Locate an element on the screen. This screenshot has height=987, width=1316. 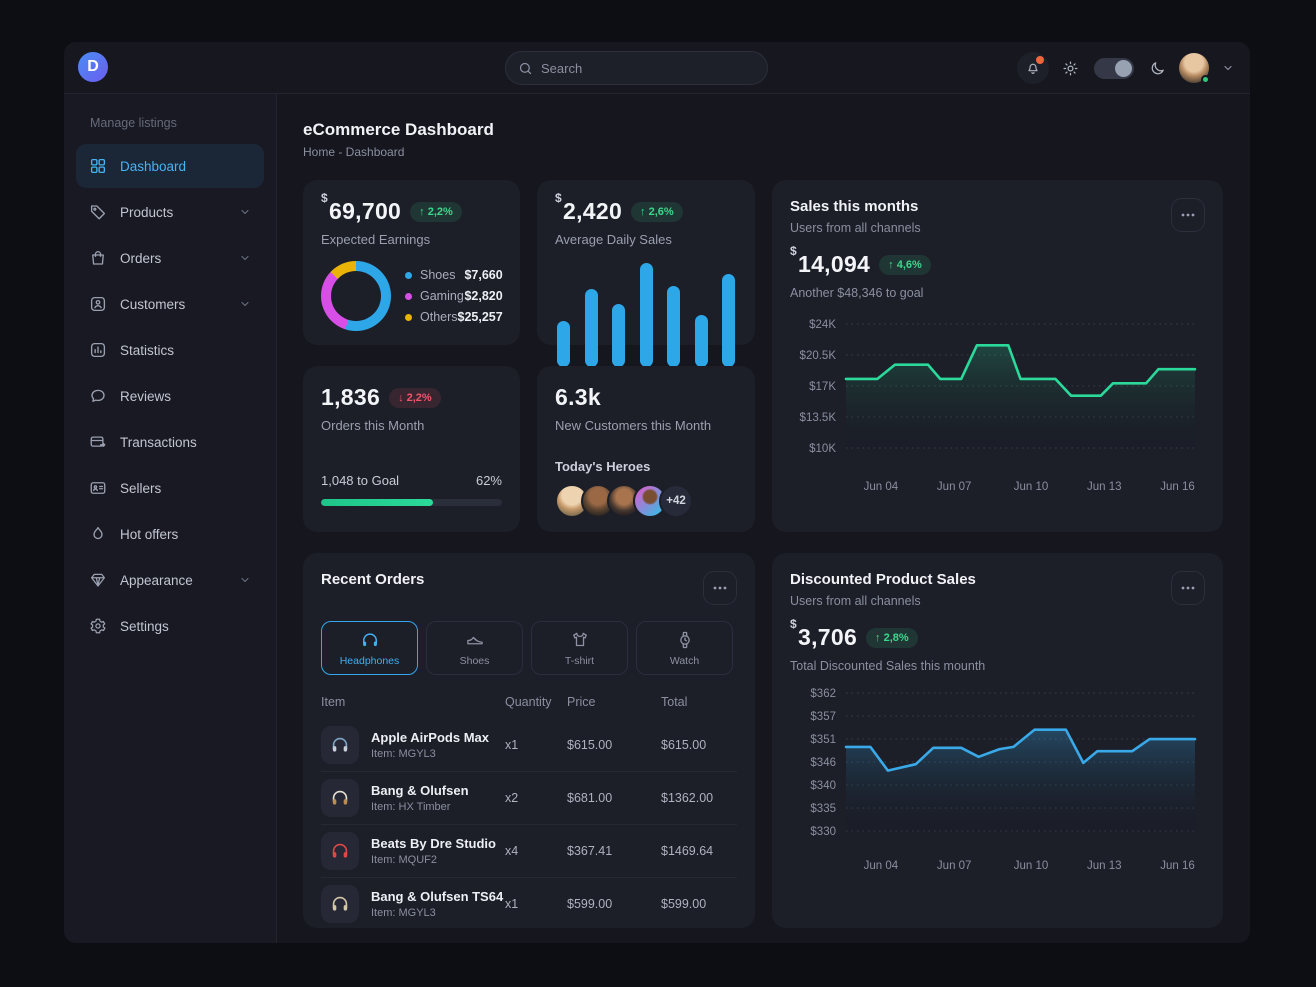
orders-badge: ↓ 2,2% is located at coordinates (415, 397).